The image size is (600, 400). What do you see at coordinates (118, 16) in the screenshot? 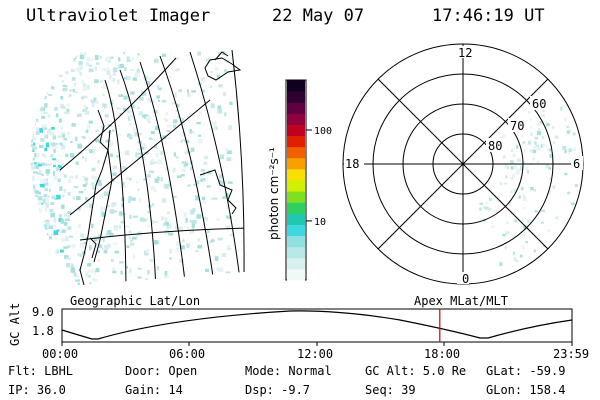
I see `instrument-title: Ultraviolet Imager` at bounding box center [118, 16].